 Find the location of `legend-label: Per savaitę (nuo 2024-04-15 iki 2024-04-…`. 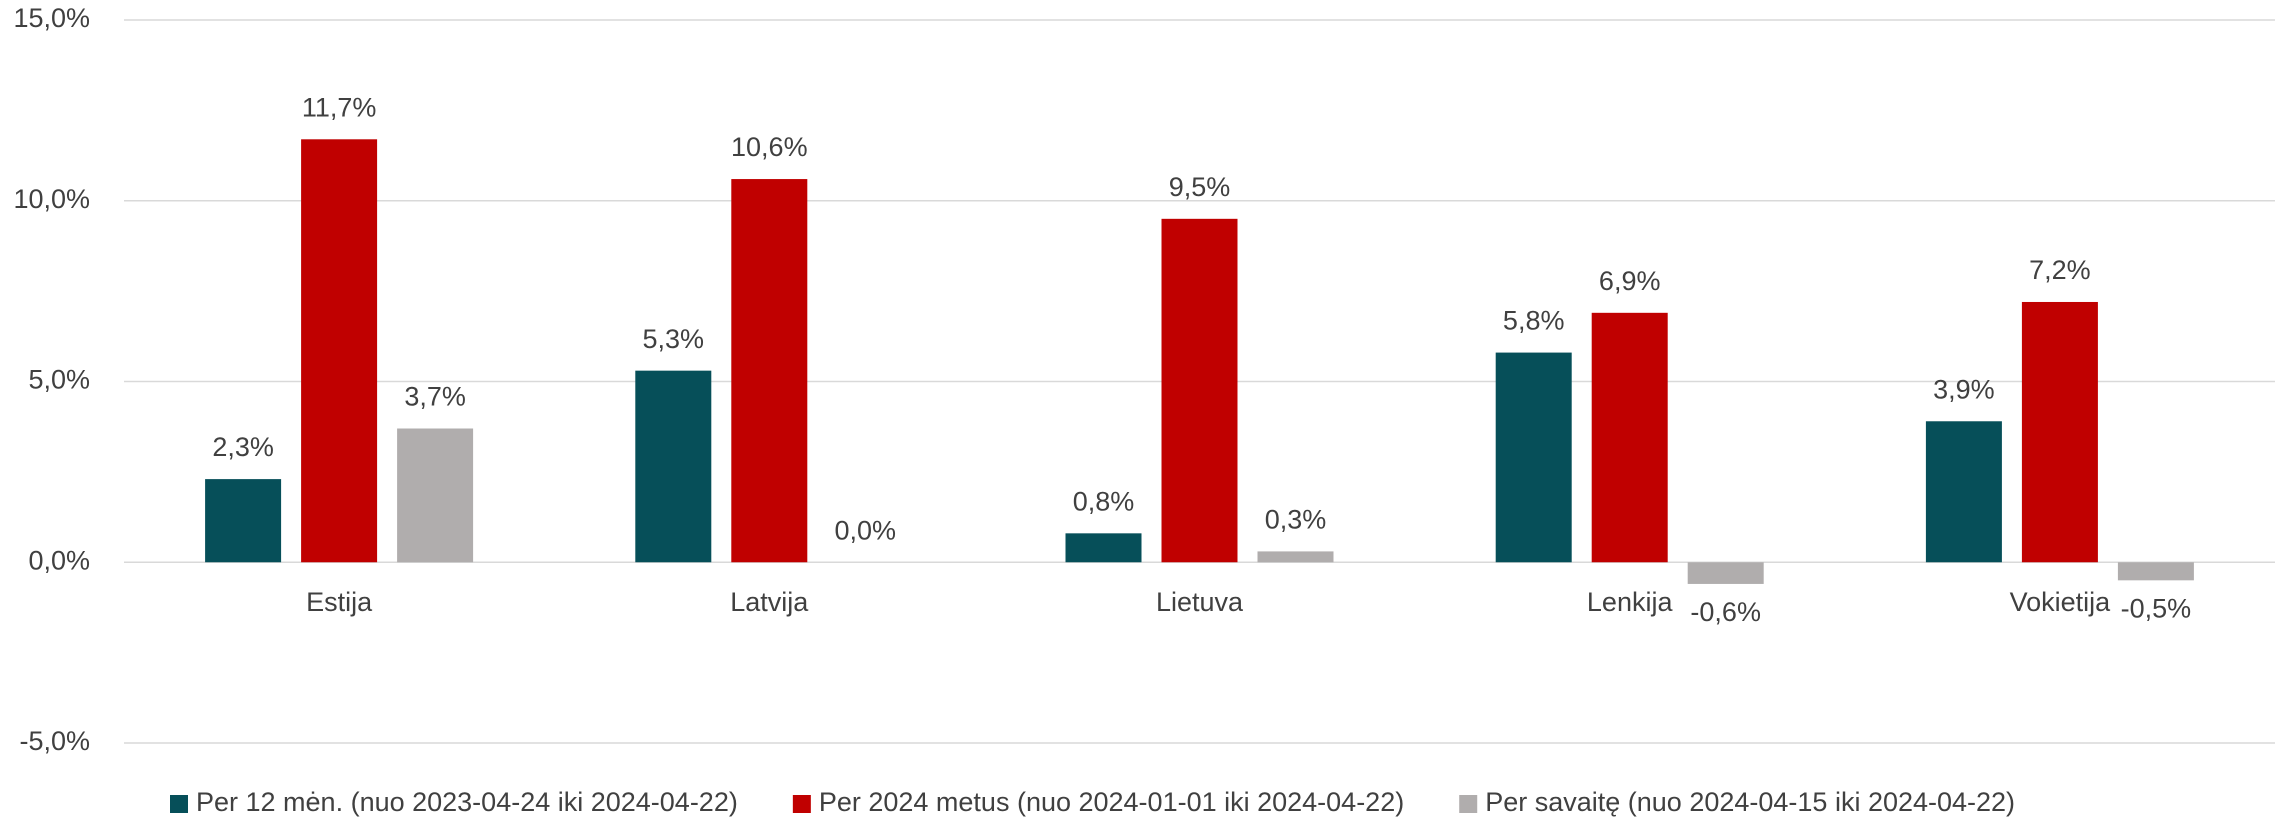

legend-label: Per savaitę (nuo 2024-04-15 iki 2024-04-… is located at coordinates (1750, 802).